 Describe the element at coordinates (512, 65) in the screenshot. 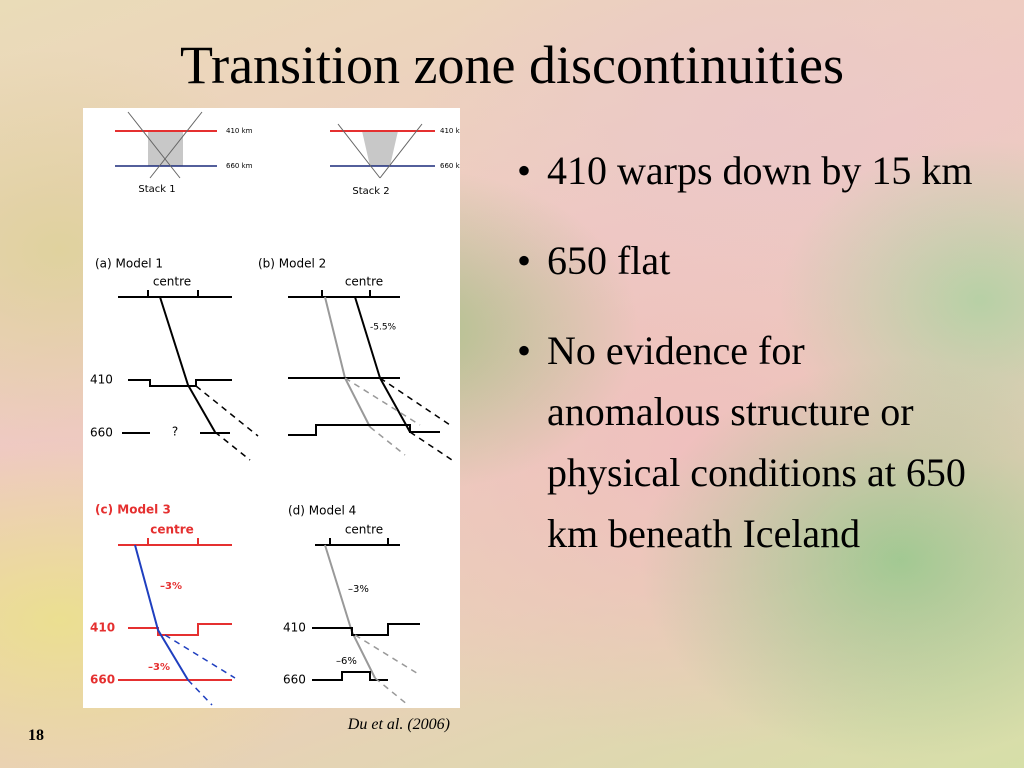

I see `slide-title: Transition zone discontinuities` at that location.